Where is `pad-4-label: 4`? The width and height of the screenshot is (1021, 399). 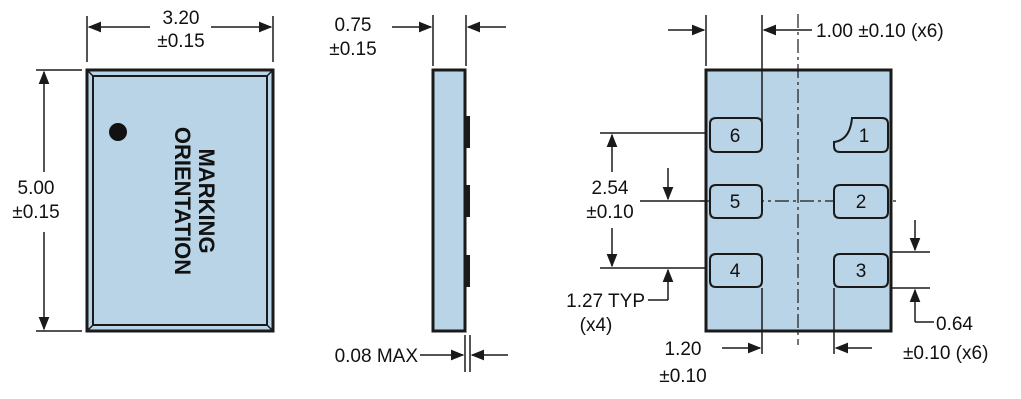
pad-4-label: 4 is located at coordinates (735, 271).